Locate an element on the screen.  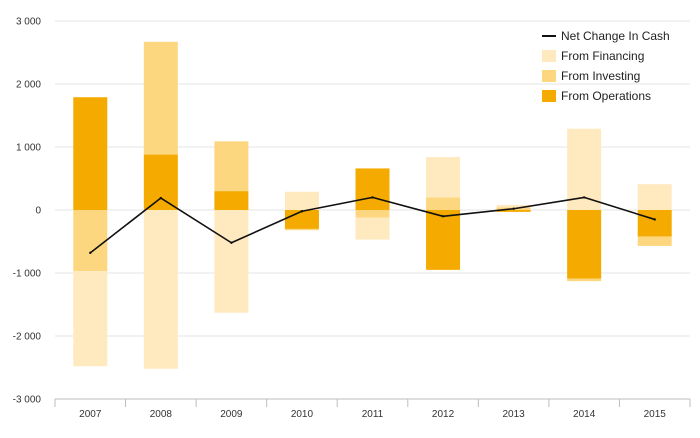
y-tick-label: -1 000 is located at coordinates (27, 274).